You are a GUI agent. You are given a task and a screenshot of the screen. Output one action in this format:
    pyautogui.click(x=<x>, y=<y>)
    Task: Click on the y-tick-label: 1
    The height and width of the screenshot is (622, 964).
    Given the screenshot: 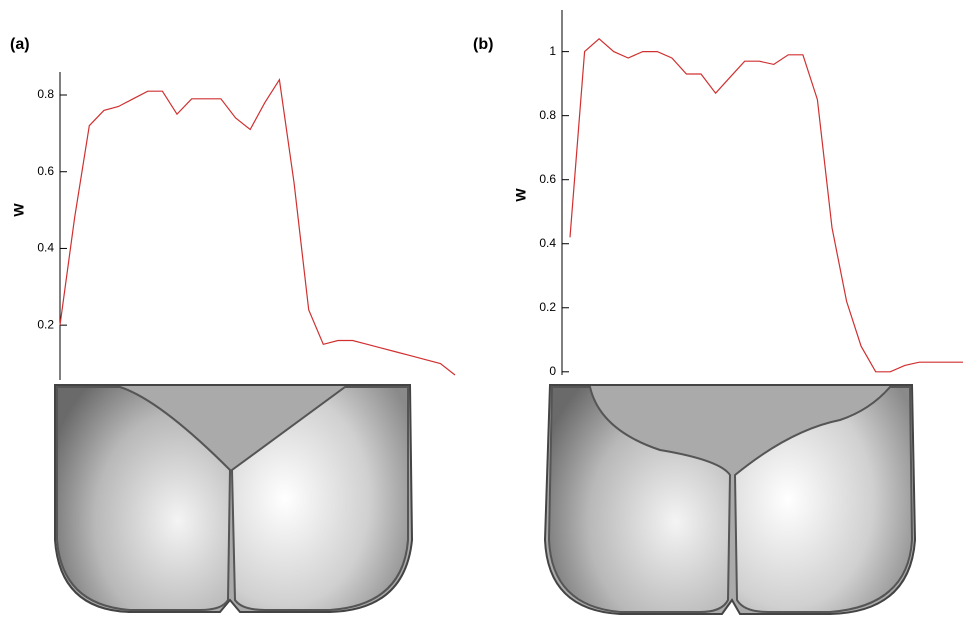 What is the action you would take?
    pyautogui.click(x=552, y=51)
    